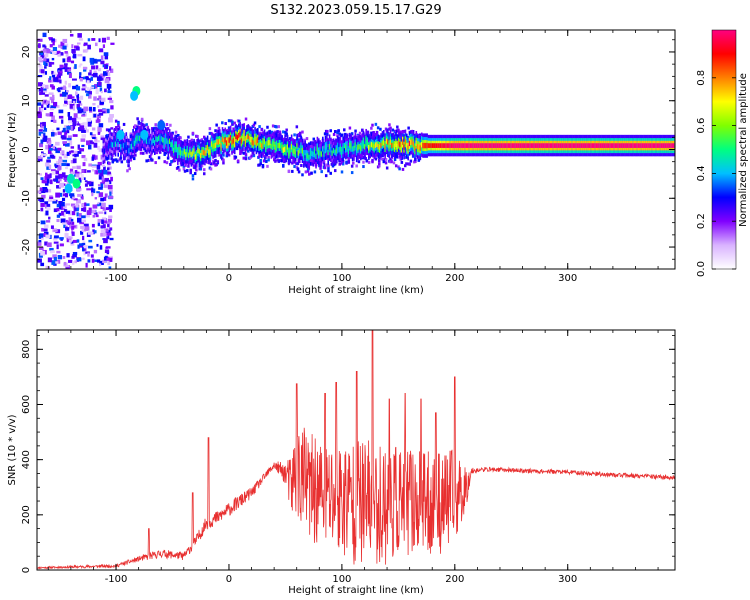  What do you see at coordinates (341, 278) in the screenshot?
I see `spectrogram-xtick-label: 100` at bounding box center [341, 278].